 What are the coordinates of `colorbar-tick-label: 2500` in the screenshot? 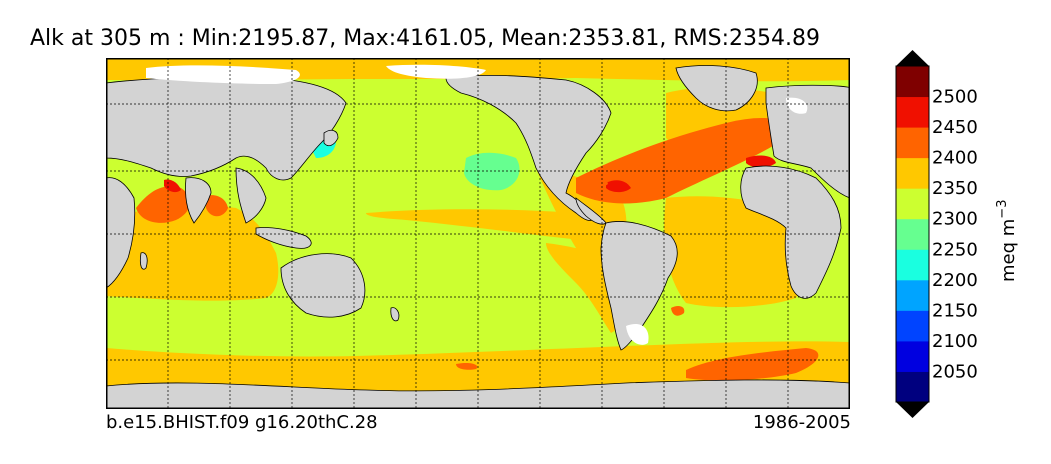 It's located at (955, 97).